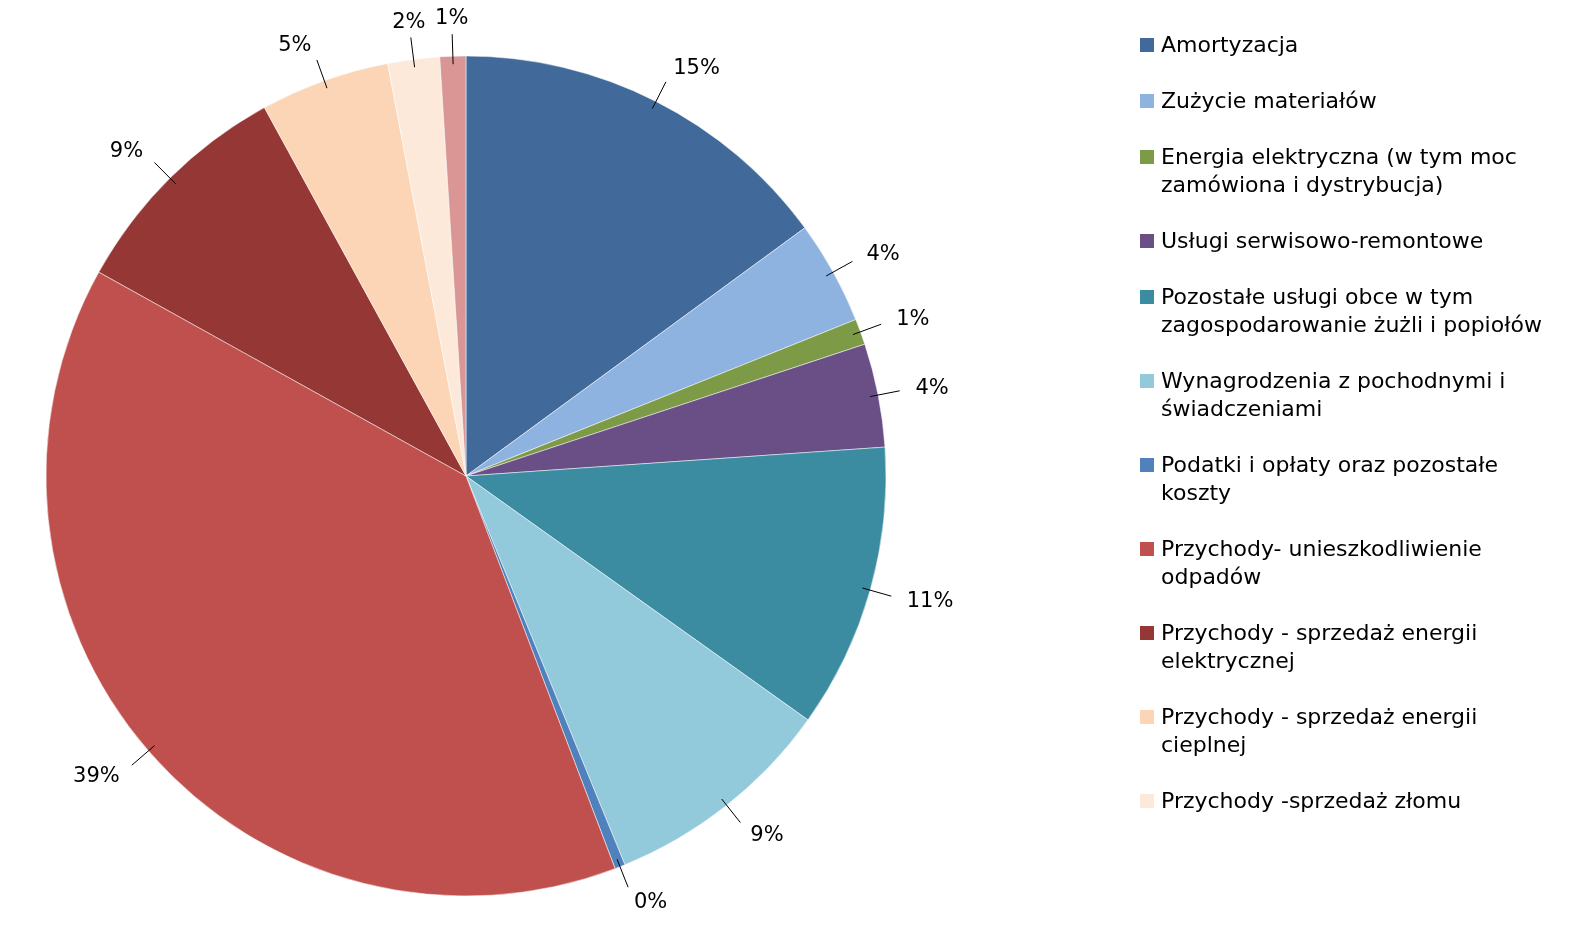  I want to click on data-label: 39%, so click(96, 774).